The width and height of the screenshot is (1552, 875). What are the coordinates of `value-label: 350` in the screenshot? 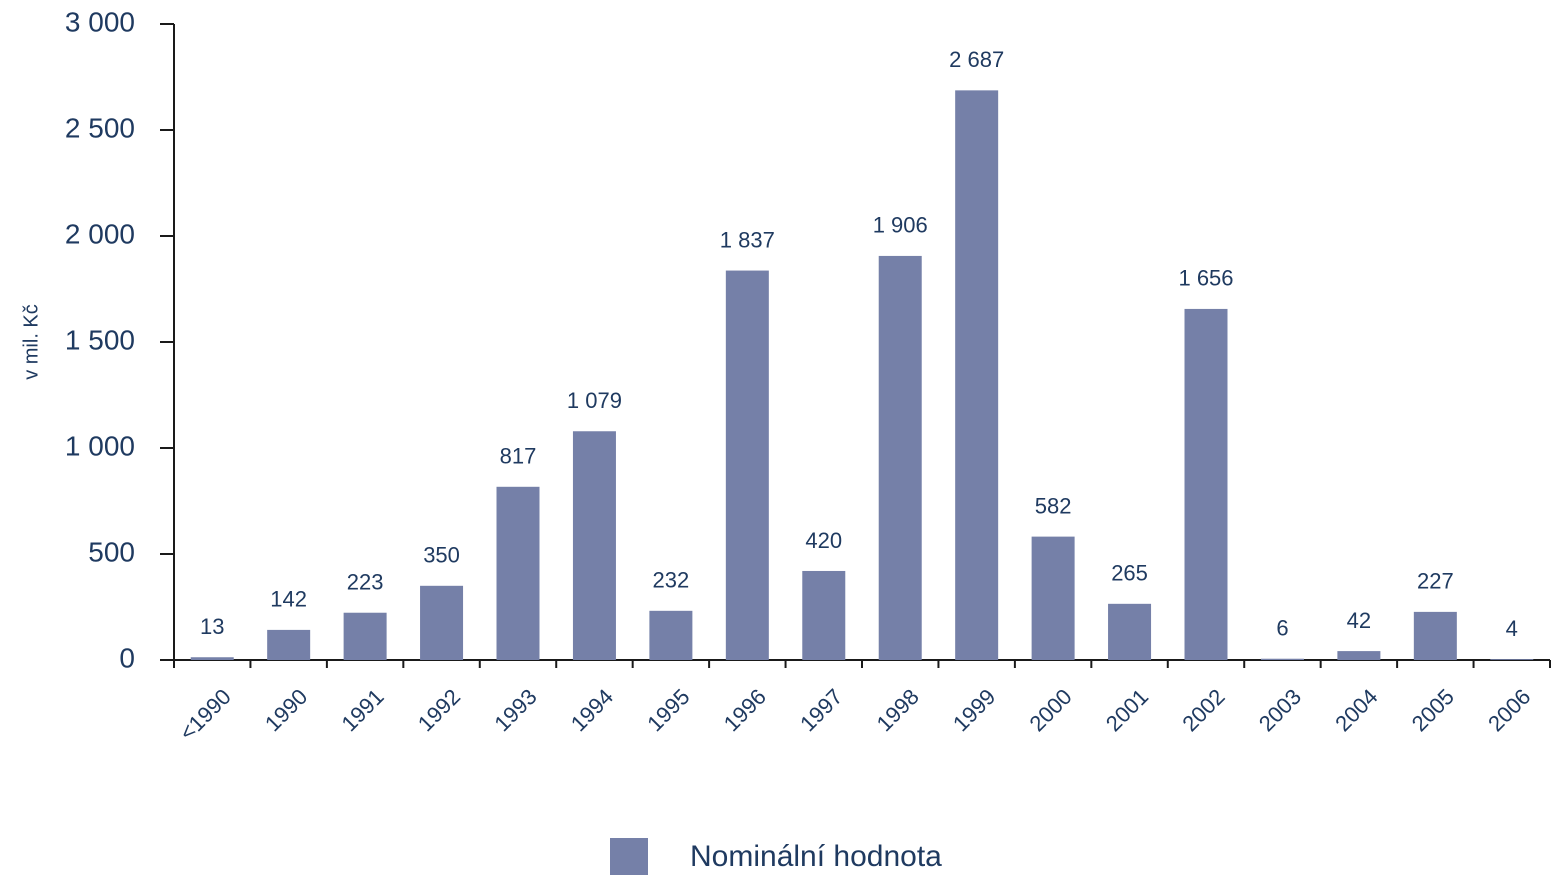 It's located at (441, 555).